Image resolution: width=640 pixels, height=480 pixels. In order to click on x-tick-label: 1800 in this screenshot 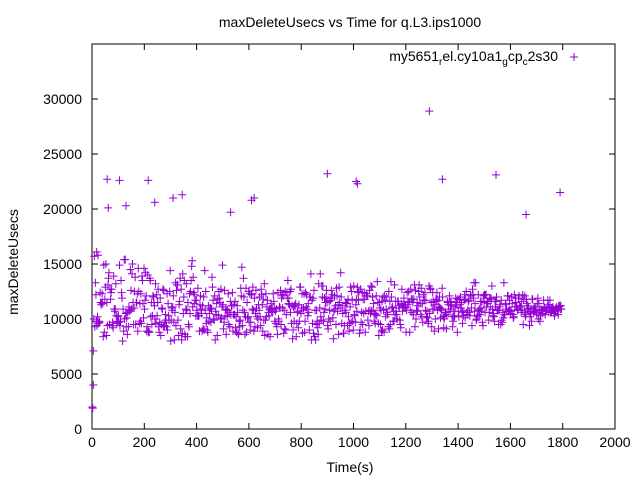, I will do `click(562, 442)`.